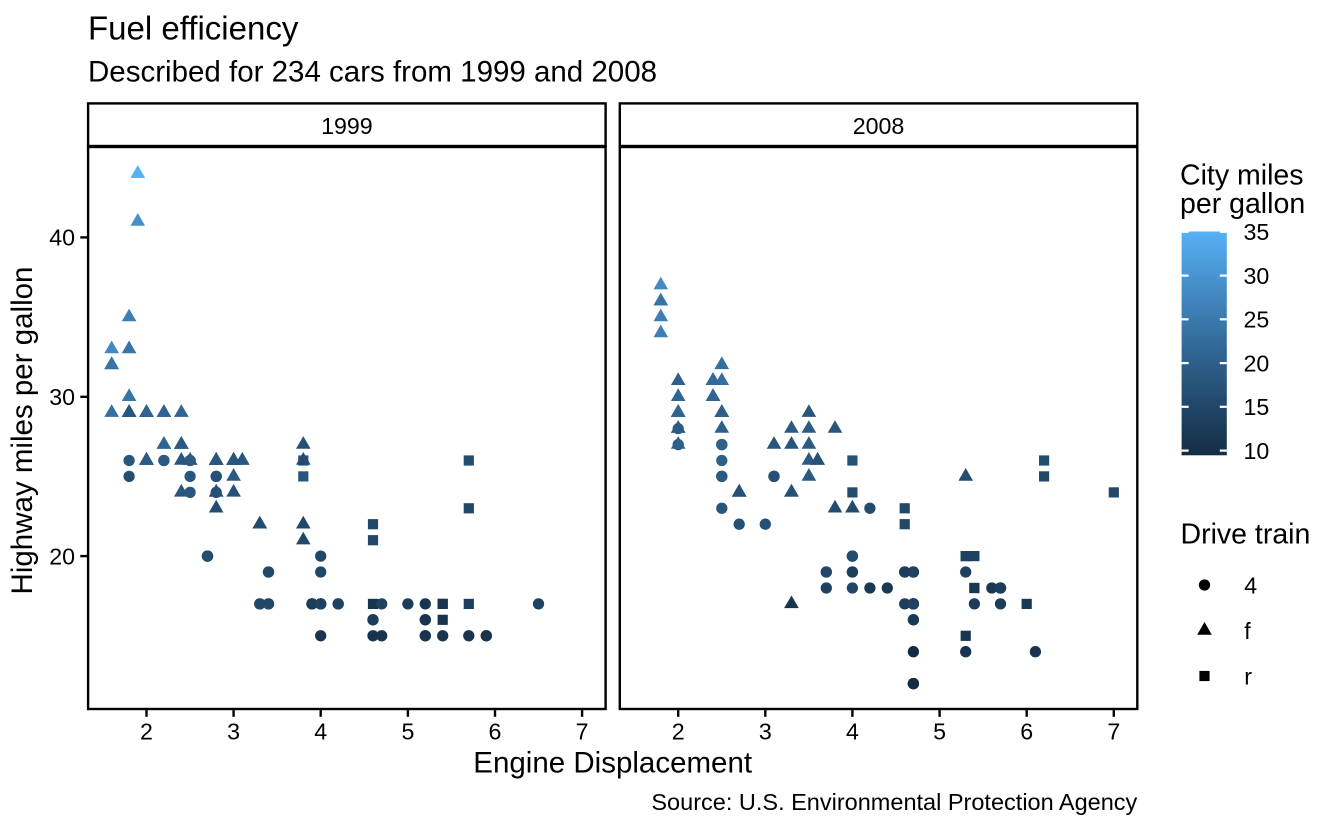 Image resolution: width=1344 pixels, height=835 pixels. What do you see at coordinates (1247, 631) in the screenshot?
I see `svg-text: f` at bounding box center [1247, 631].